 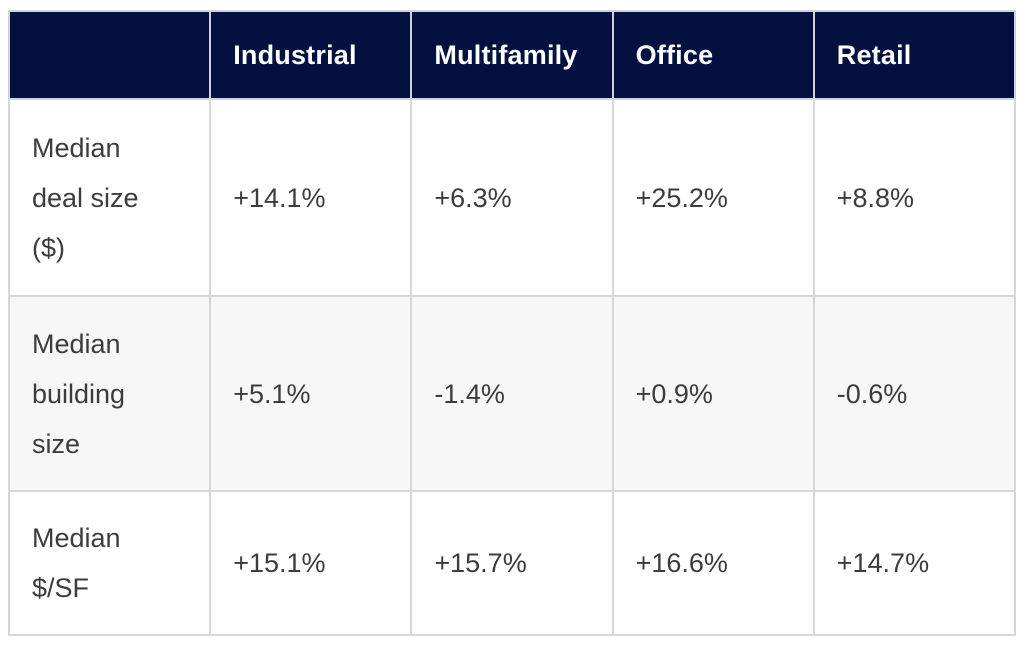 What do you see at coordinates (109, 197) in the screenshot?
I see `row-label-median-deal-size: Median deal size ($)` at bounding box center [109, 197].